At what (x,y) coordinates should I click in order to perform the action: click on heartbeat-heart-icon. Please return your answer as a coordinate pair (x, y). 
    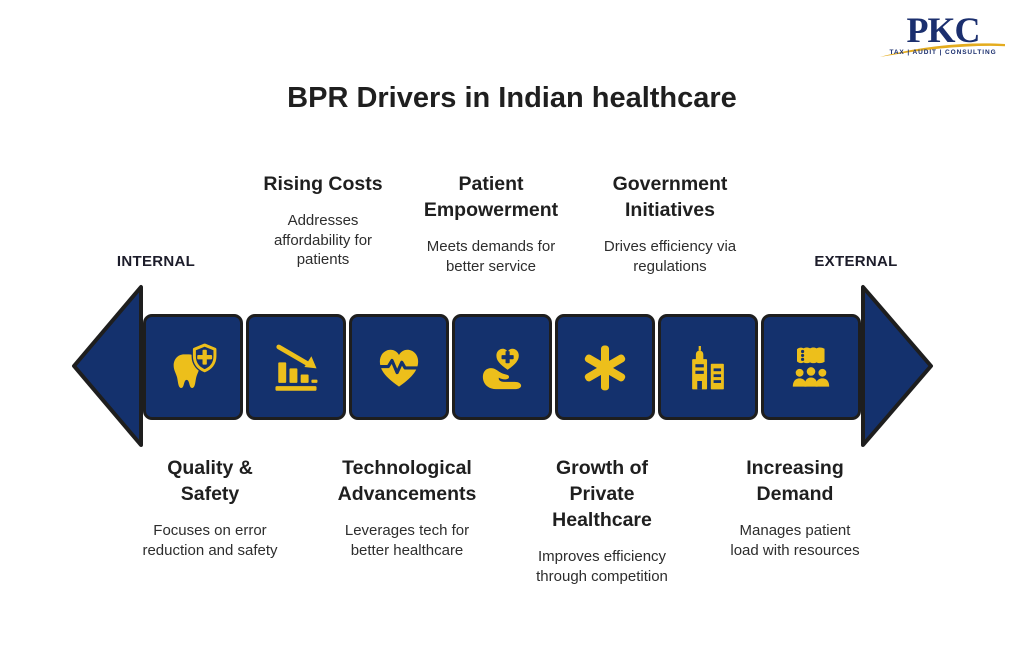
    Looking at the image, I should click on (399, 368).